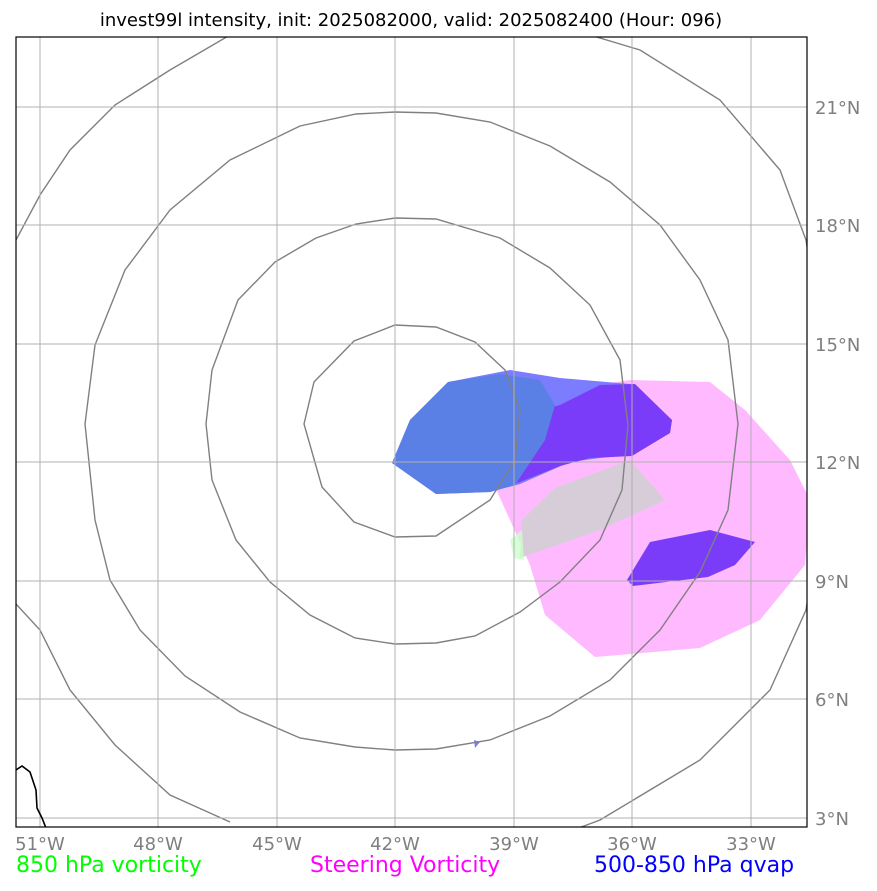  Describe the element at coordinates (694, 865) in the screenshot. I see `legend-qvap: 500-850 hPa qvap` at that location.